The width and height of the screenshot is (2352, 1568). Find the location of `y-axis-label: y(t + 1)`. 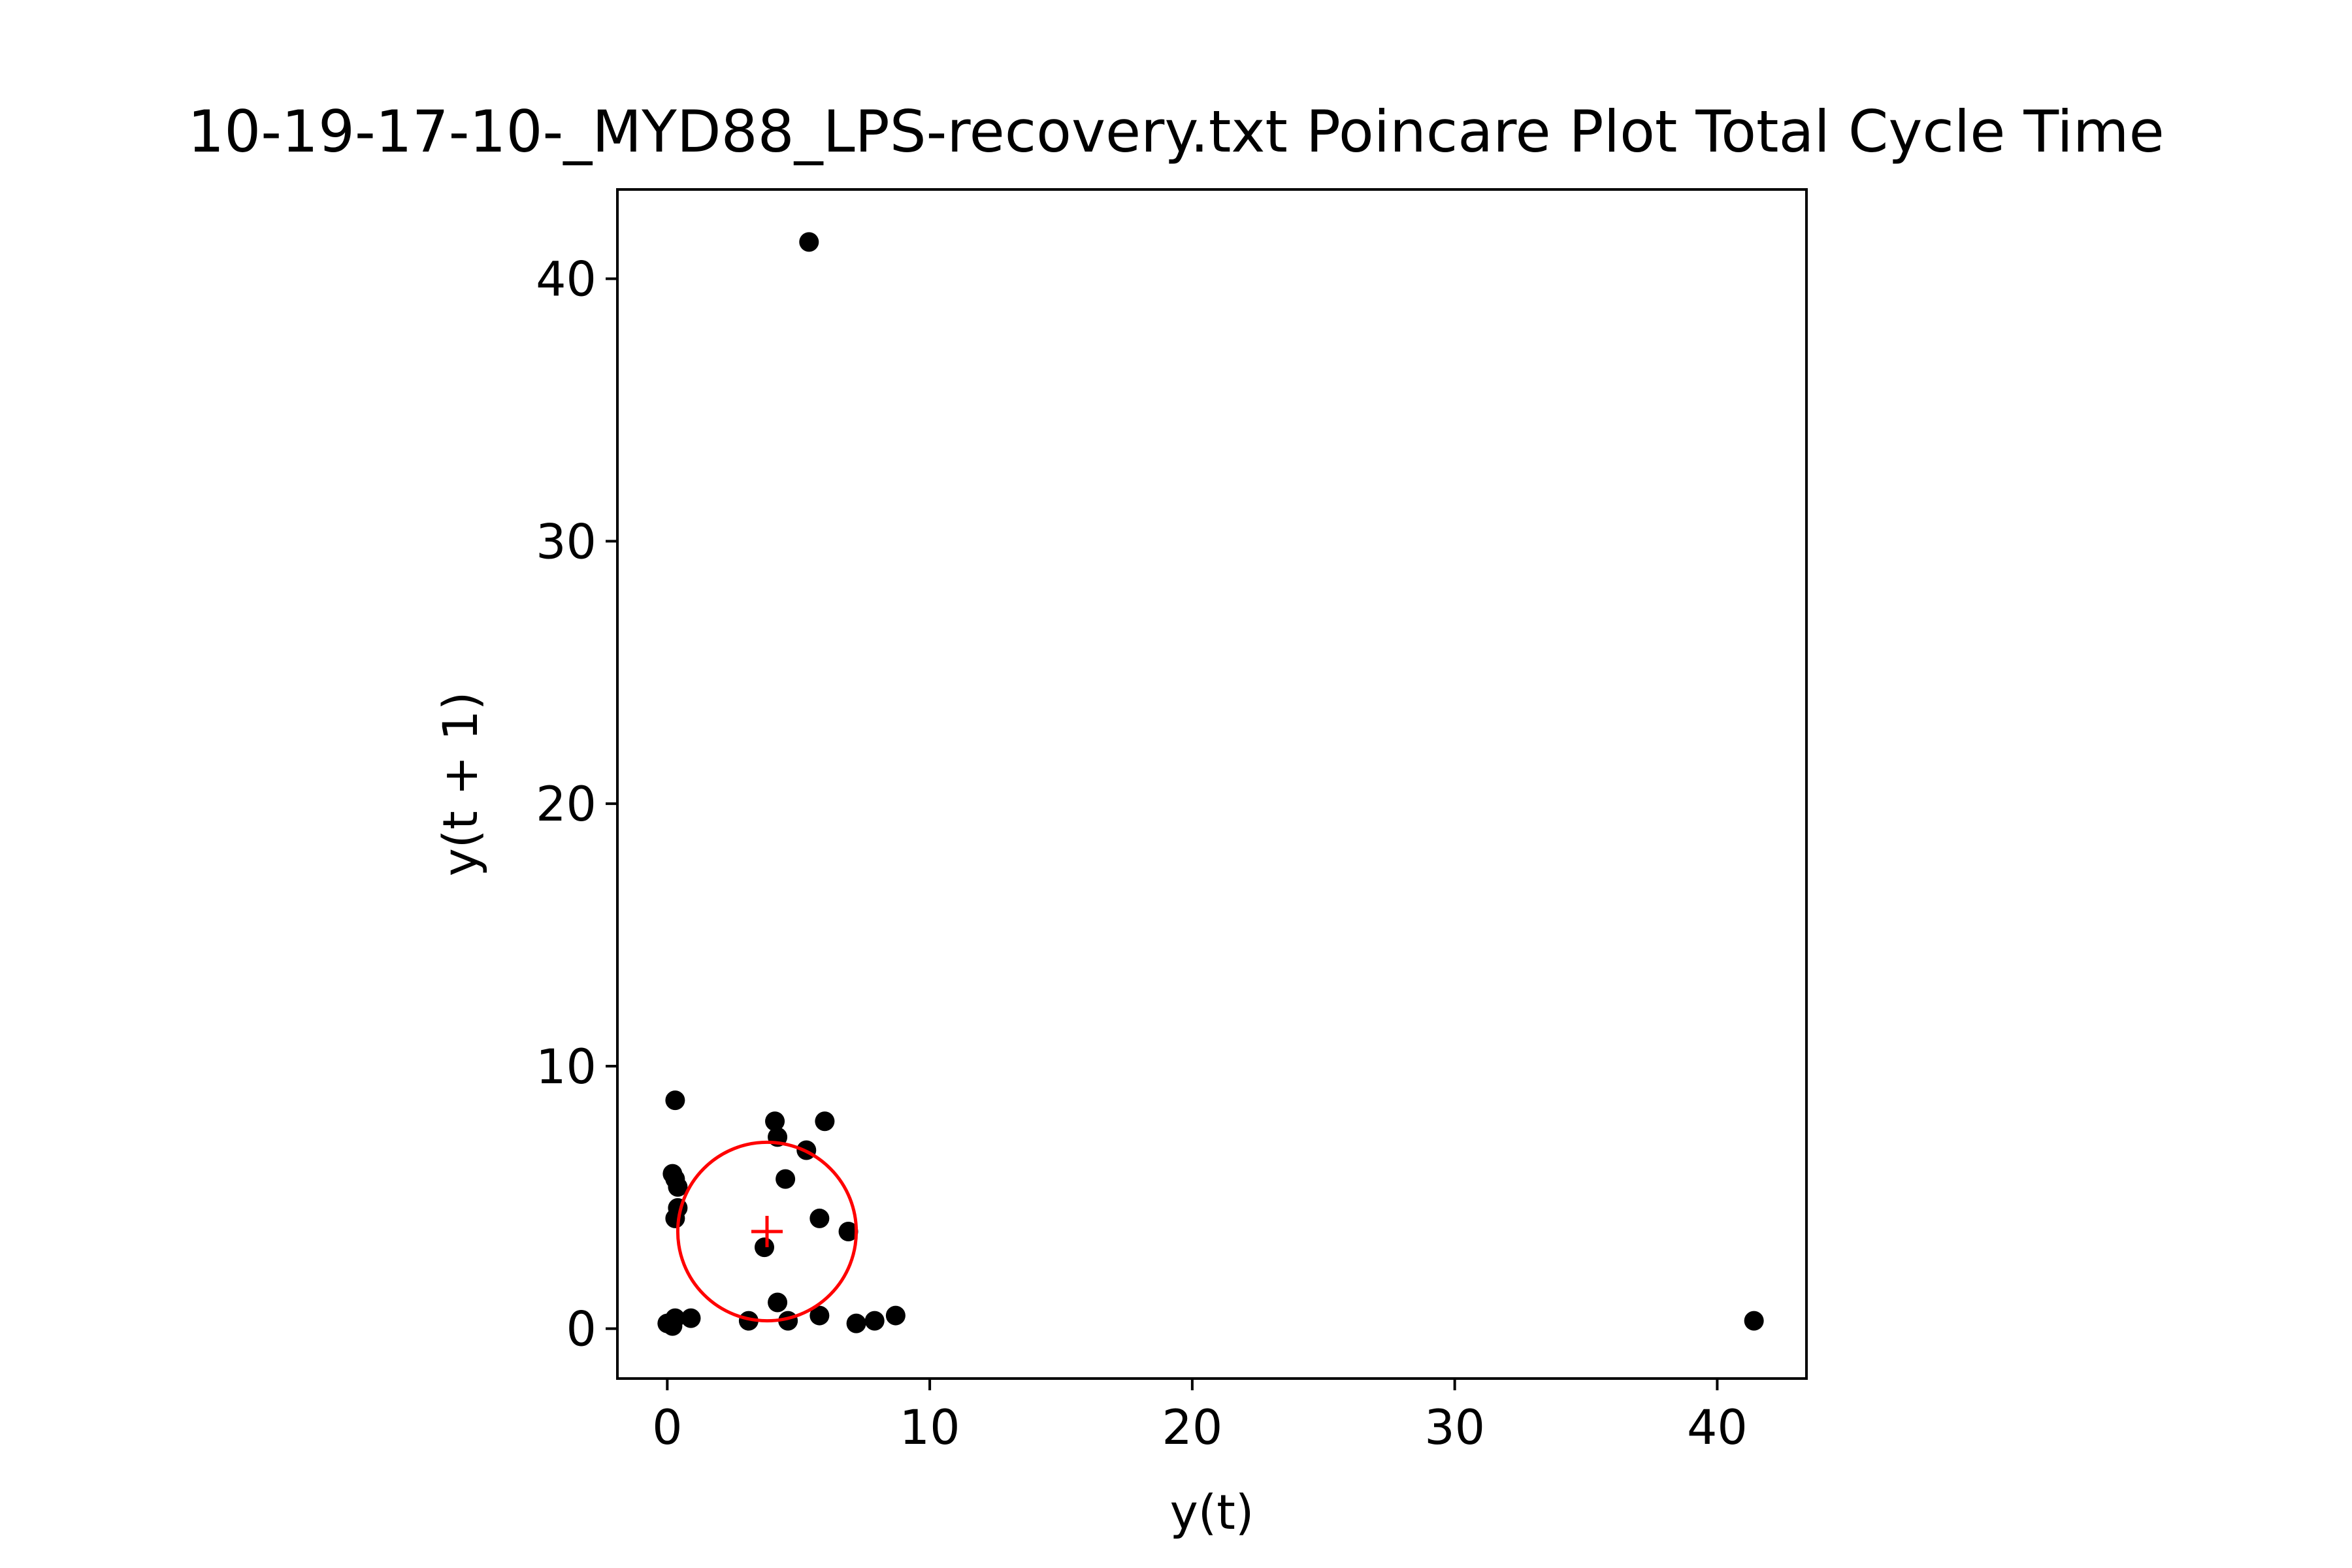

y-axis-label: y(t + 1) is located at coordinates (461, 784).